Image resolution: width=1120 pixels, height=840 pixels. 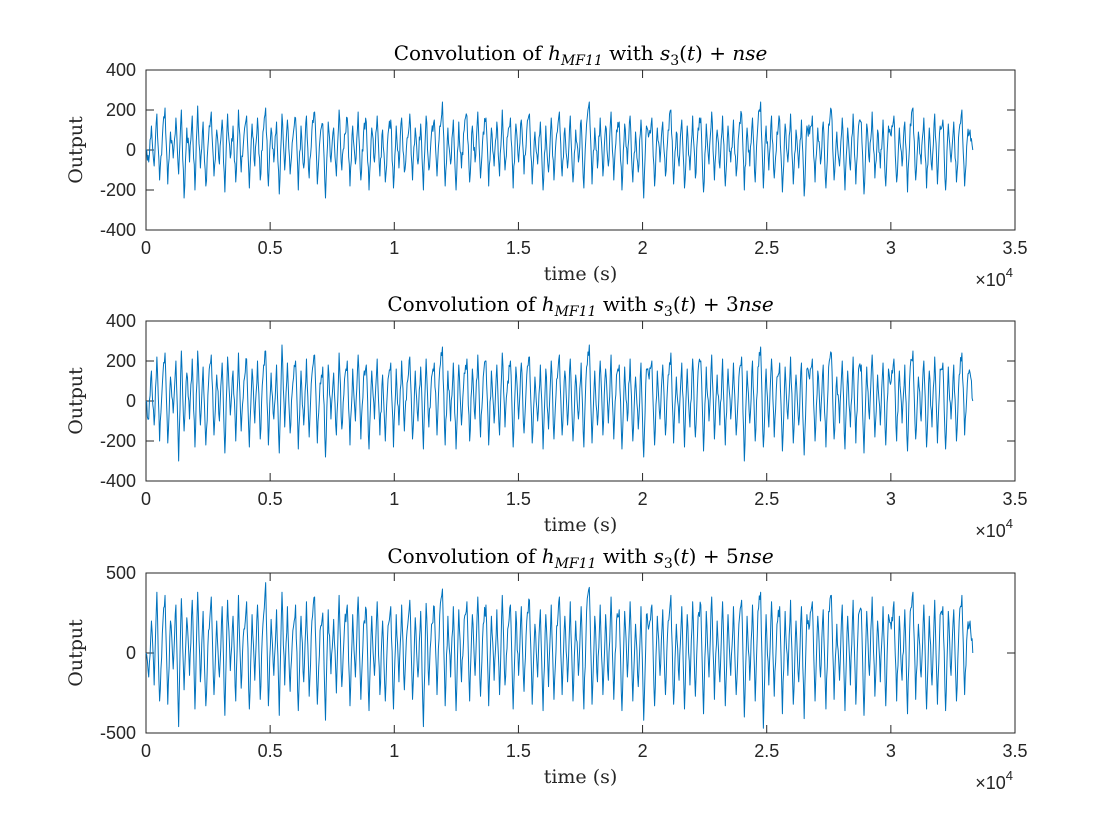 I want to click on y-tick-label: -500, so click(x=118, y=733).